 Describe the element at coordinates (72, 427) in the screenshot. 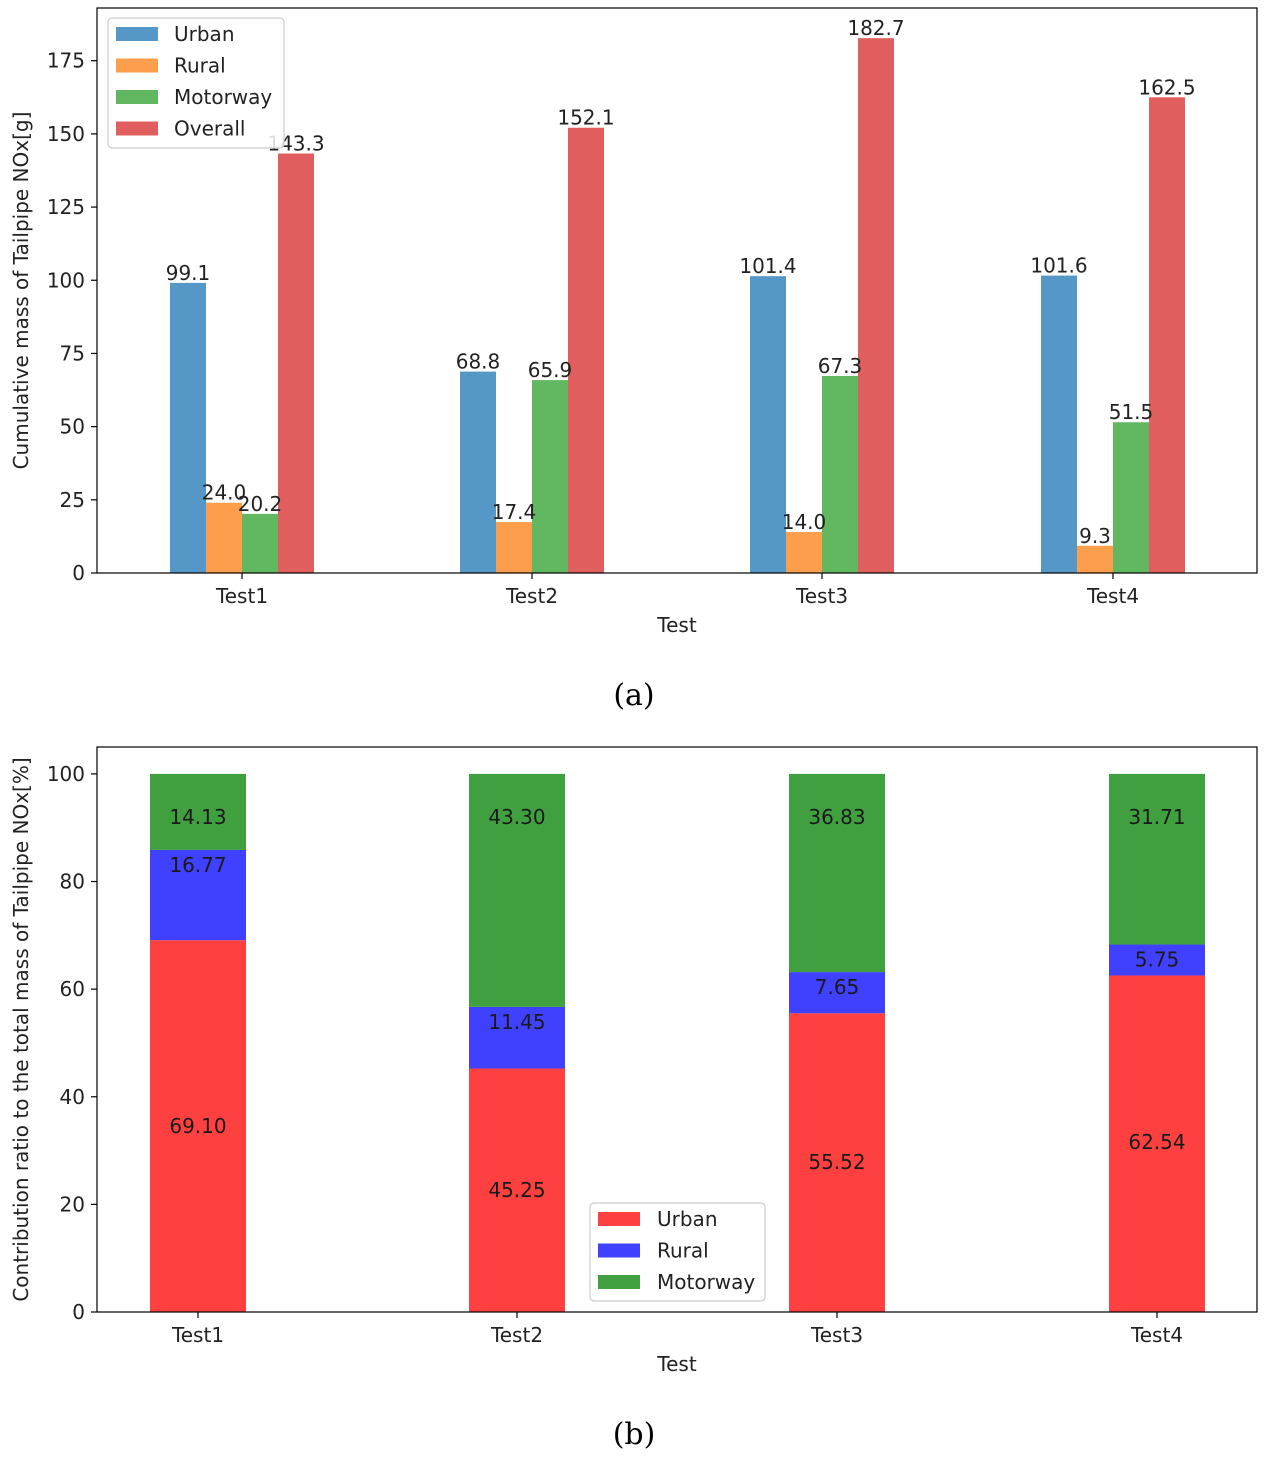

I see `y-tick-label: 50` at that location.